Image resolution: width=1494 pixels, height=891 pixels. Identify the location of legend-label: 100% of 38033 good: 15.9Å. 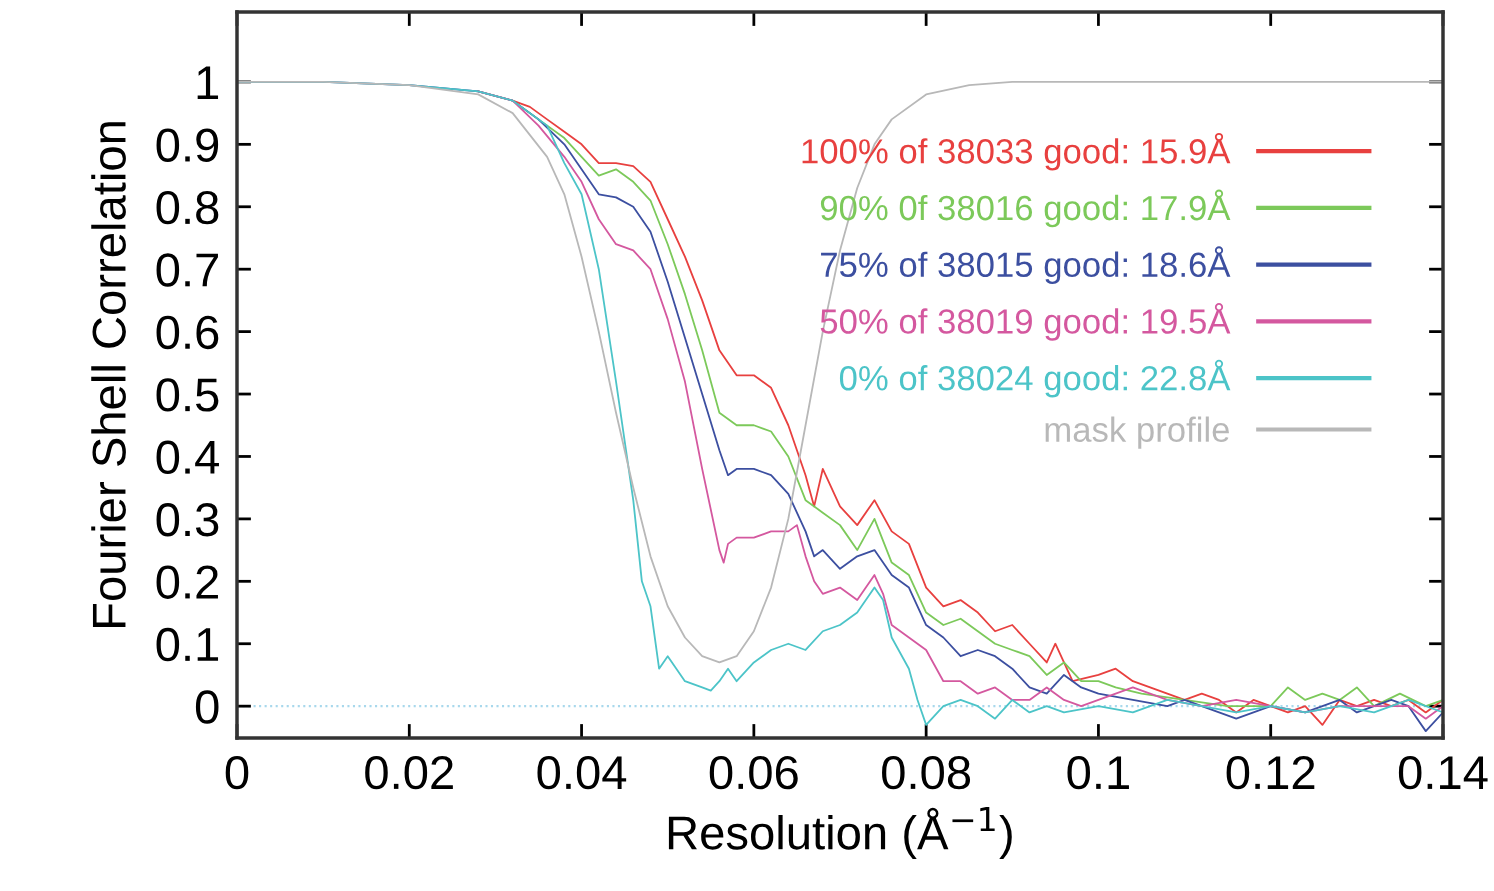
(1016, 151).